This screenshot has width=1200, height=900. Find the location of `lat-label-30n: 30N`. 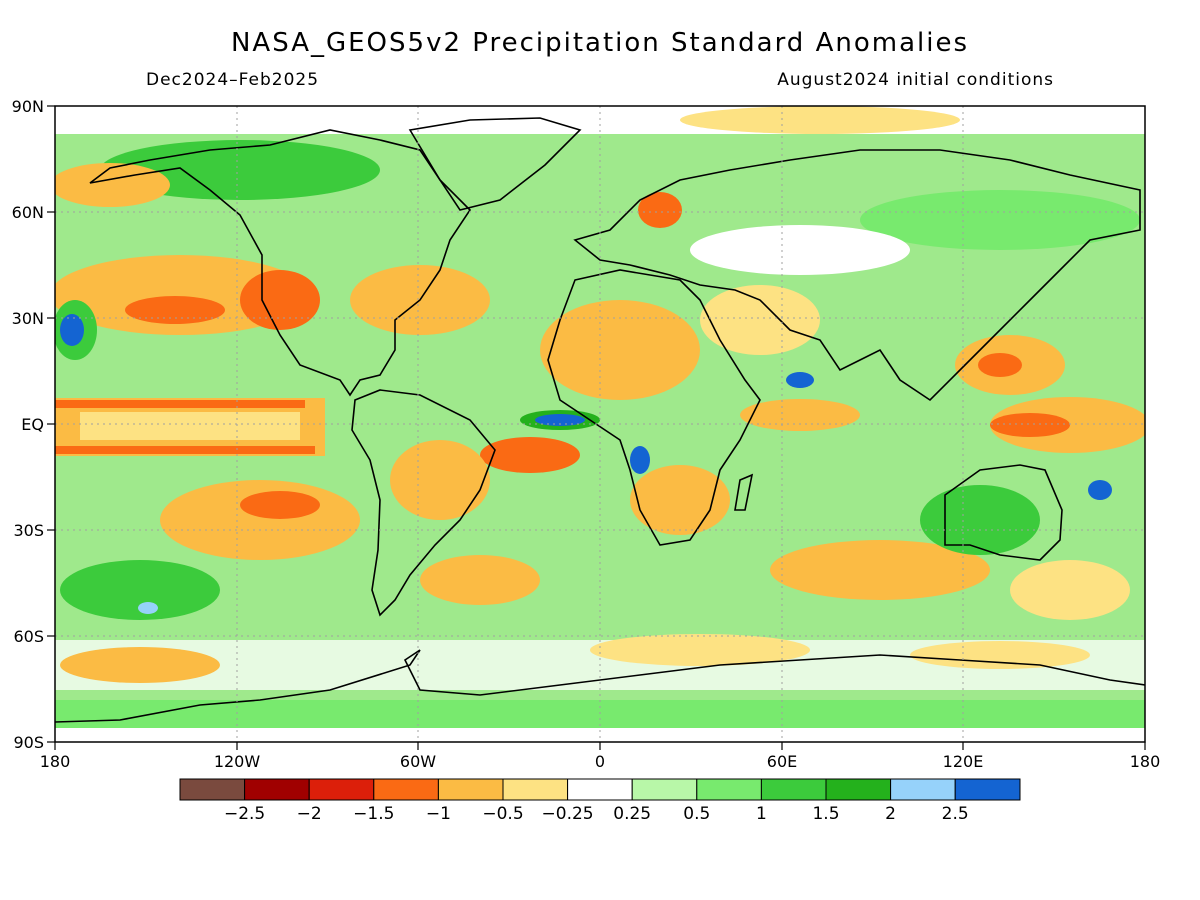

lat-label-30n: 30N is located at coordinates (28, 318).